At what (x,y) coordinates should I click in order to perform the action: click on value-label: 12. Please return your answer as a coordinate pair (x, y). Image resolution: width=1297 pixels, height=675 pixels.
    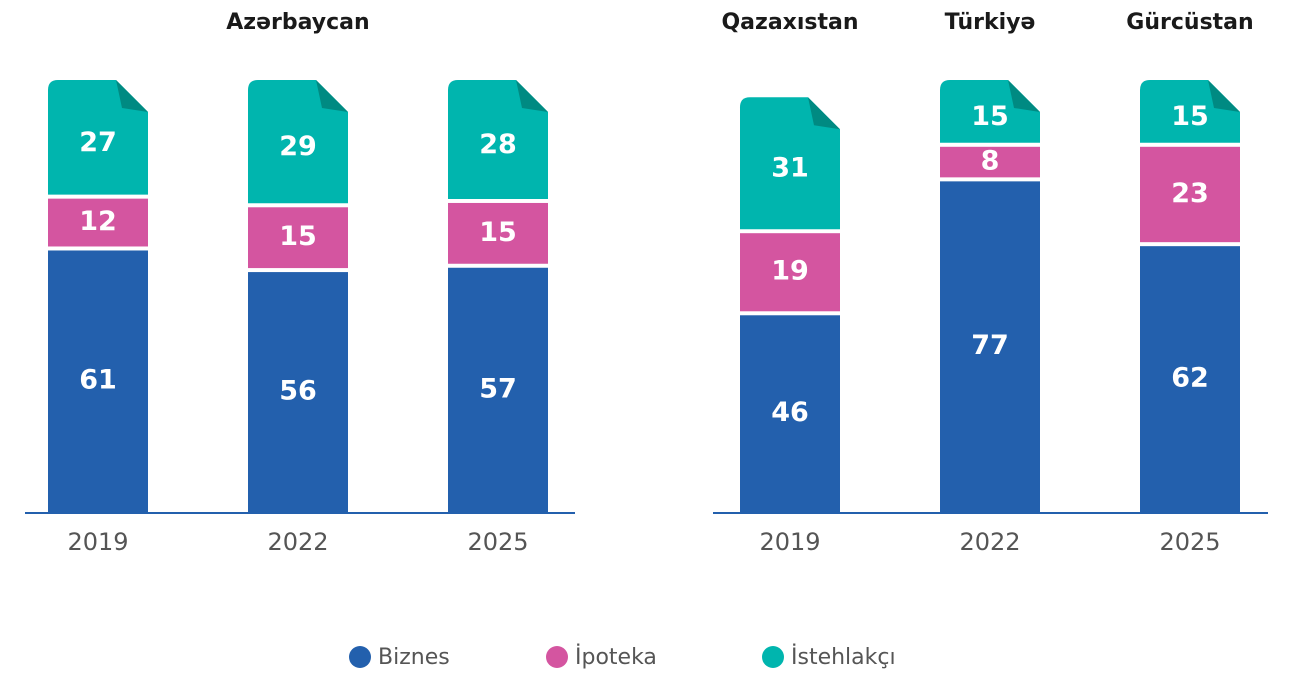
    Looking at the image, I should click on (98, 221).